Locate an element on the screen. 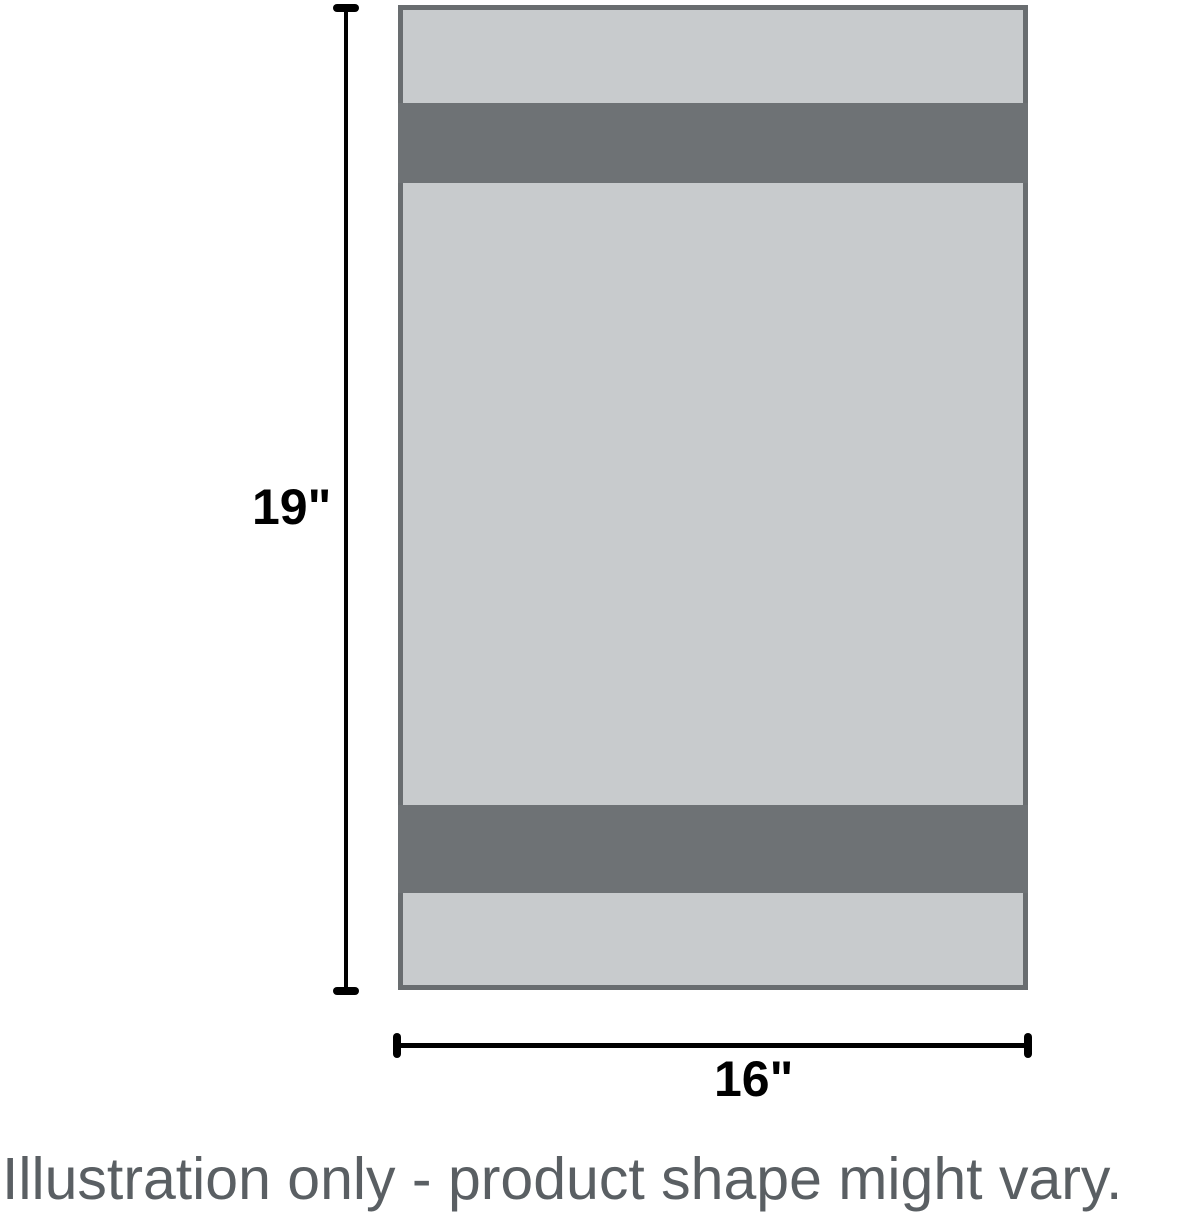  product-stripe-bottom is located at coordinates (713, 849).